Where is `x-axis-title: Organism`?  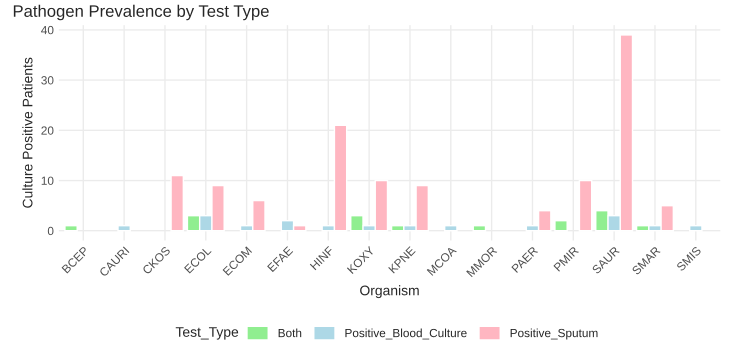
x-axis-title: Organism is located at coordinates (389, 291).